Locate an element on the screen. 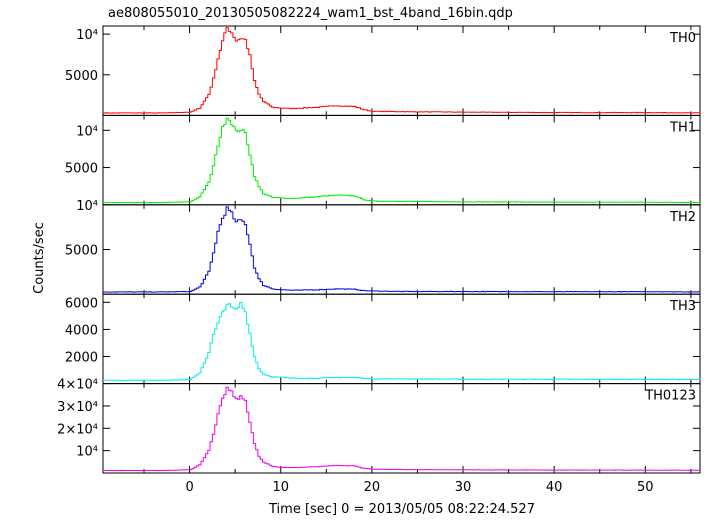  y-tick-label: 2×10⁴ is located at coordinates (77, 429).